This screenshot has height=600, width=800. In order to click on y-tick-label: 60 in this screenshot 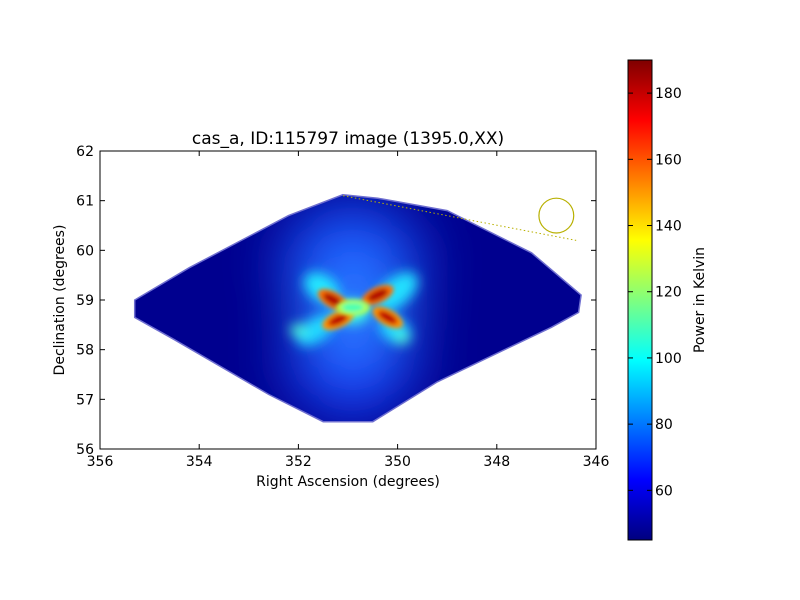, I will do `click(85, 251)`.